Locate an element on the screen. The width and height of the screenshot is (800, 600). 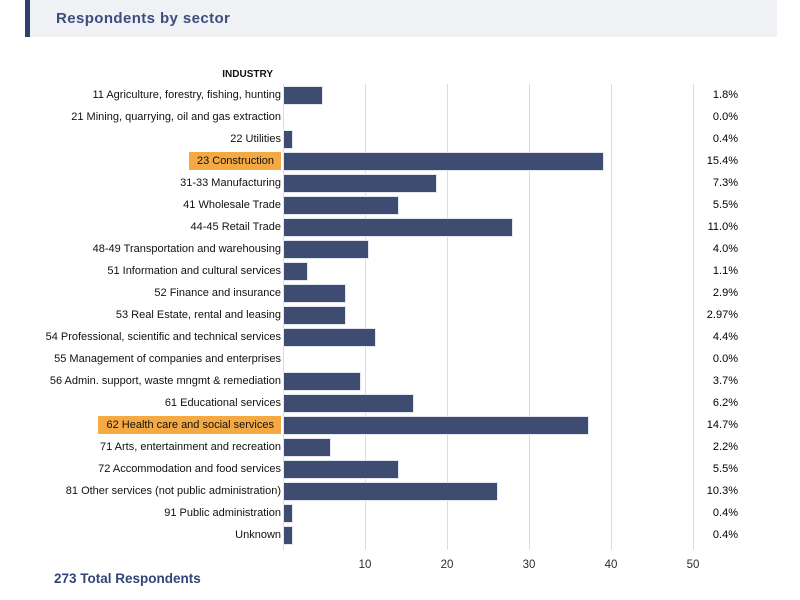
chart-row: Unknown 0.4% is located at coordinates (400, 535).